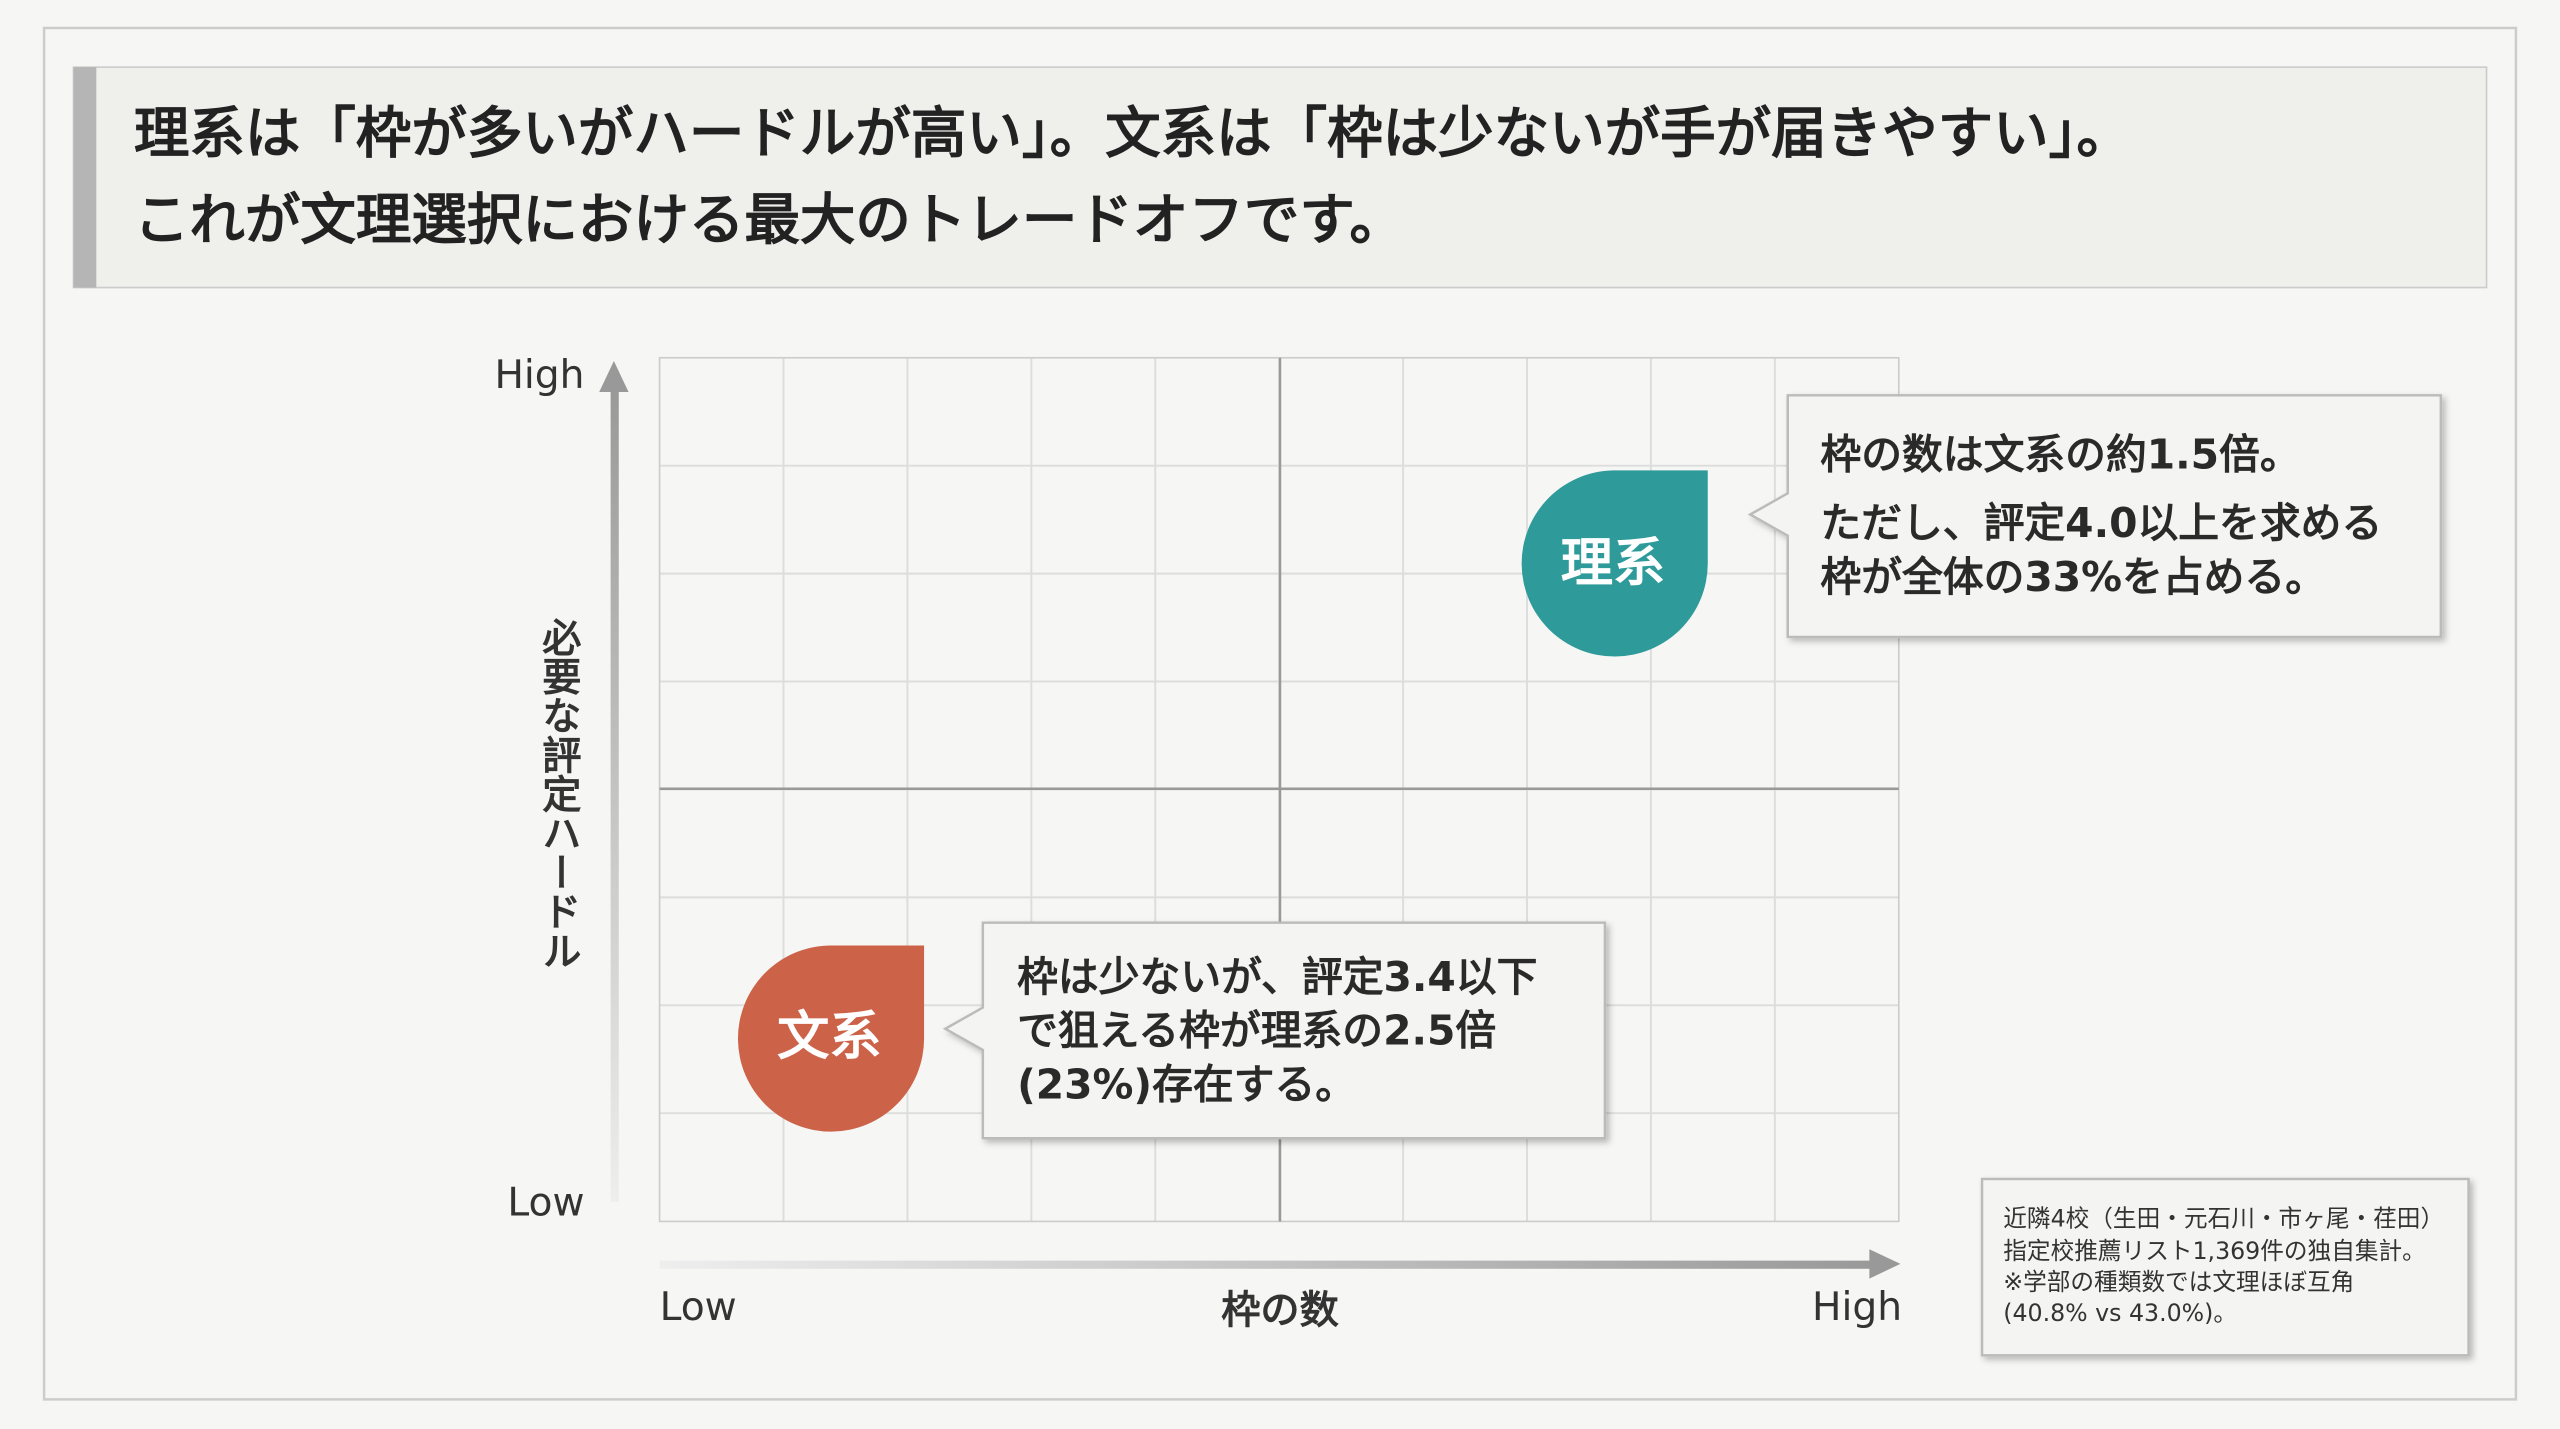  Describe the element at coordinates (1267, 1264) in the screenshot. I see `x-axis-arrow` at that location.